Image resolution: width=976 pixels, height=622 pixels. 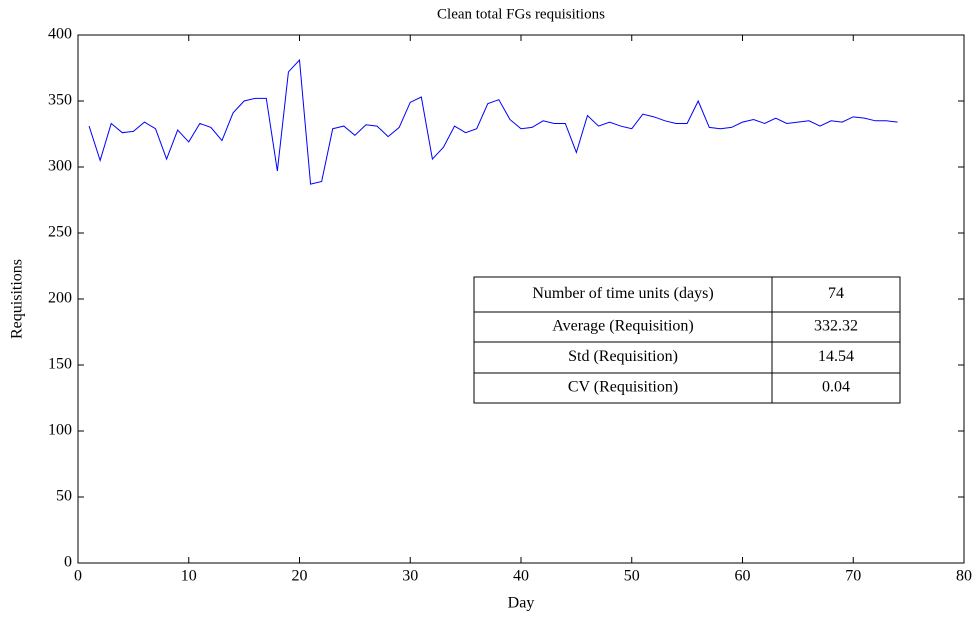 I want to click on x-tick-label: 30, so click(x=410, y=576).